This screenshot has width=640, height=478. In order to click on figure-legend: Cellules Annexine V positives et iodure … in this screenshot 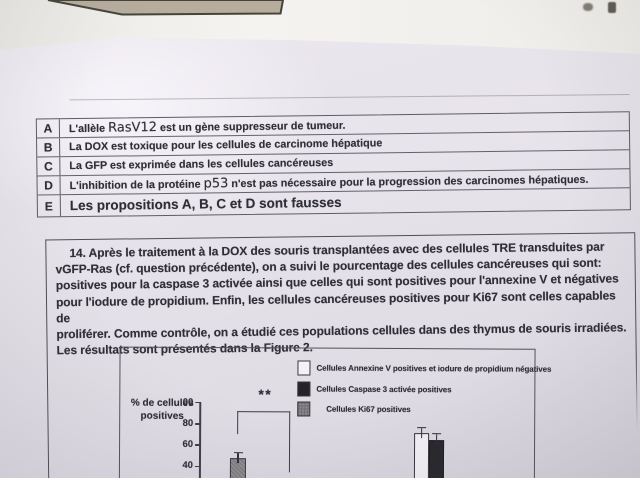, I will do `click(424, 388)`.